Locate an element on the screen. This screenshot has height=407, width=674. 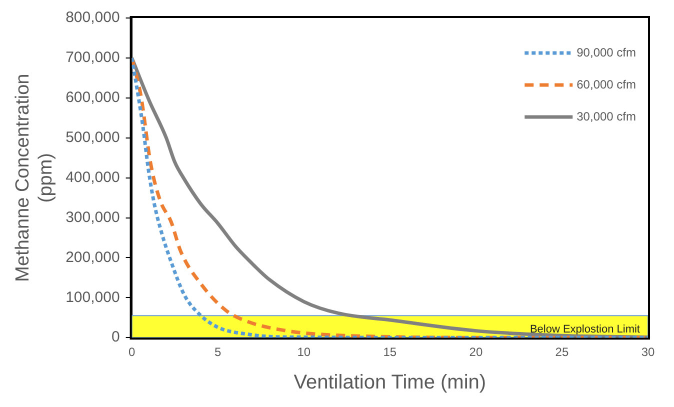
legend-label: 30,000 cfm is located at coordinates (606, 116).